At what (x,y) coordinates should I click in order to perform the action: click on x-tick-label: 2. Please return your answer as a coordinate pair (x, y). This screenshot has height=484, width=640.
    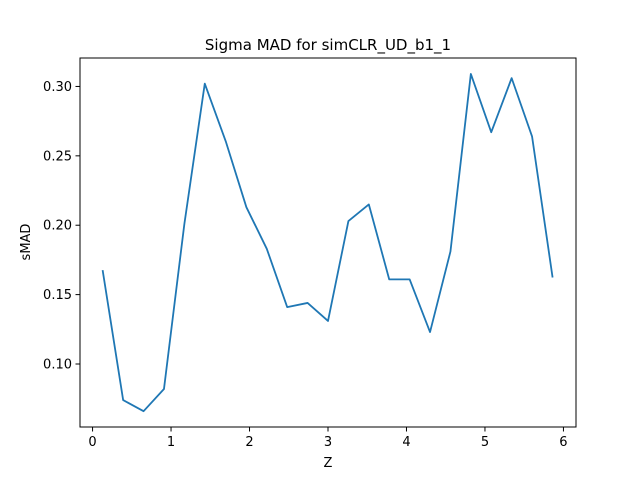
    Looking at the image, I should click on (249, 442).